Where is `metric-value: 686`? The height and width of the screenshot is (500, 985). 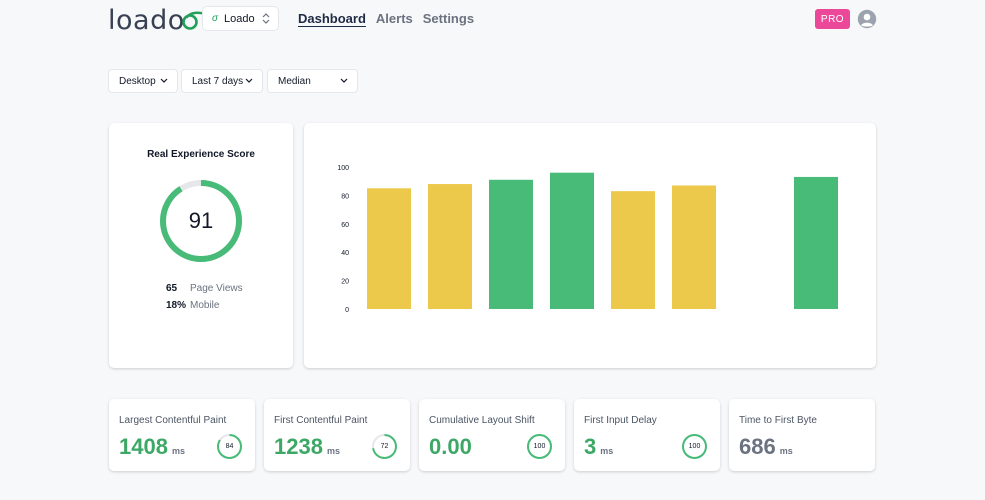
metric-value: 686 is located at coordinates (757, 446).